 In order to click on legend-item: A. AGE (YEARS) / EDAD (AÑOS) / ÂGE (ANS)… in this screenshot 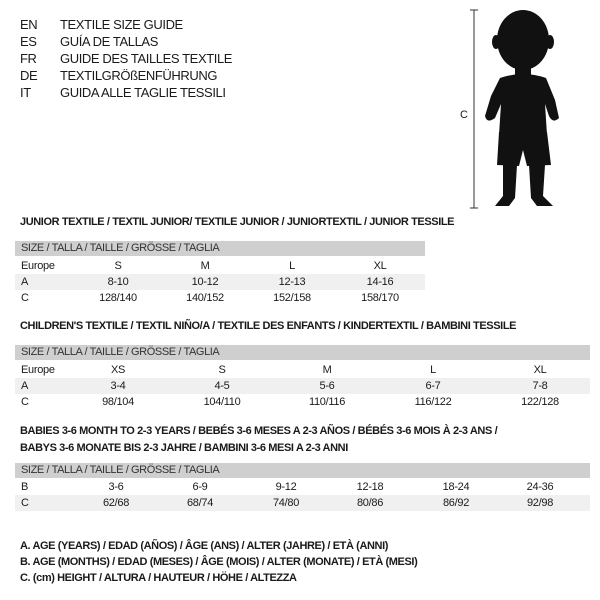, I will do `click(204, 546)`.